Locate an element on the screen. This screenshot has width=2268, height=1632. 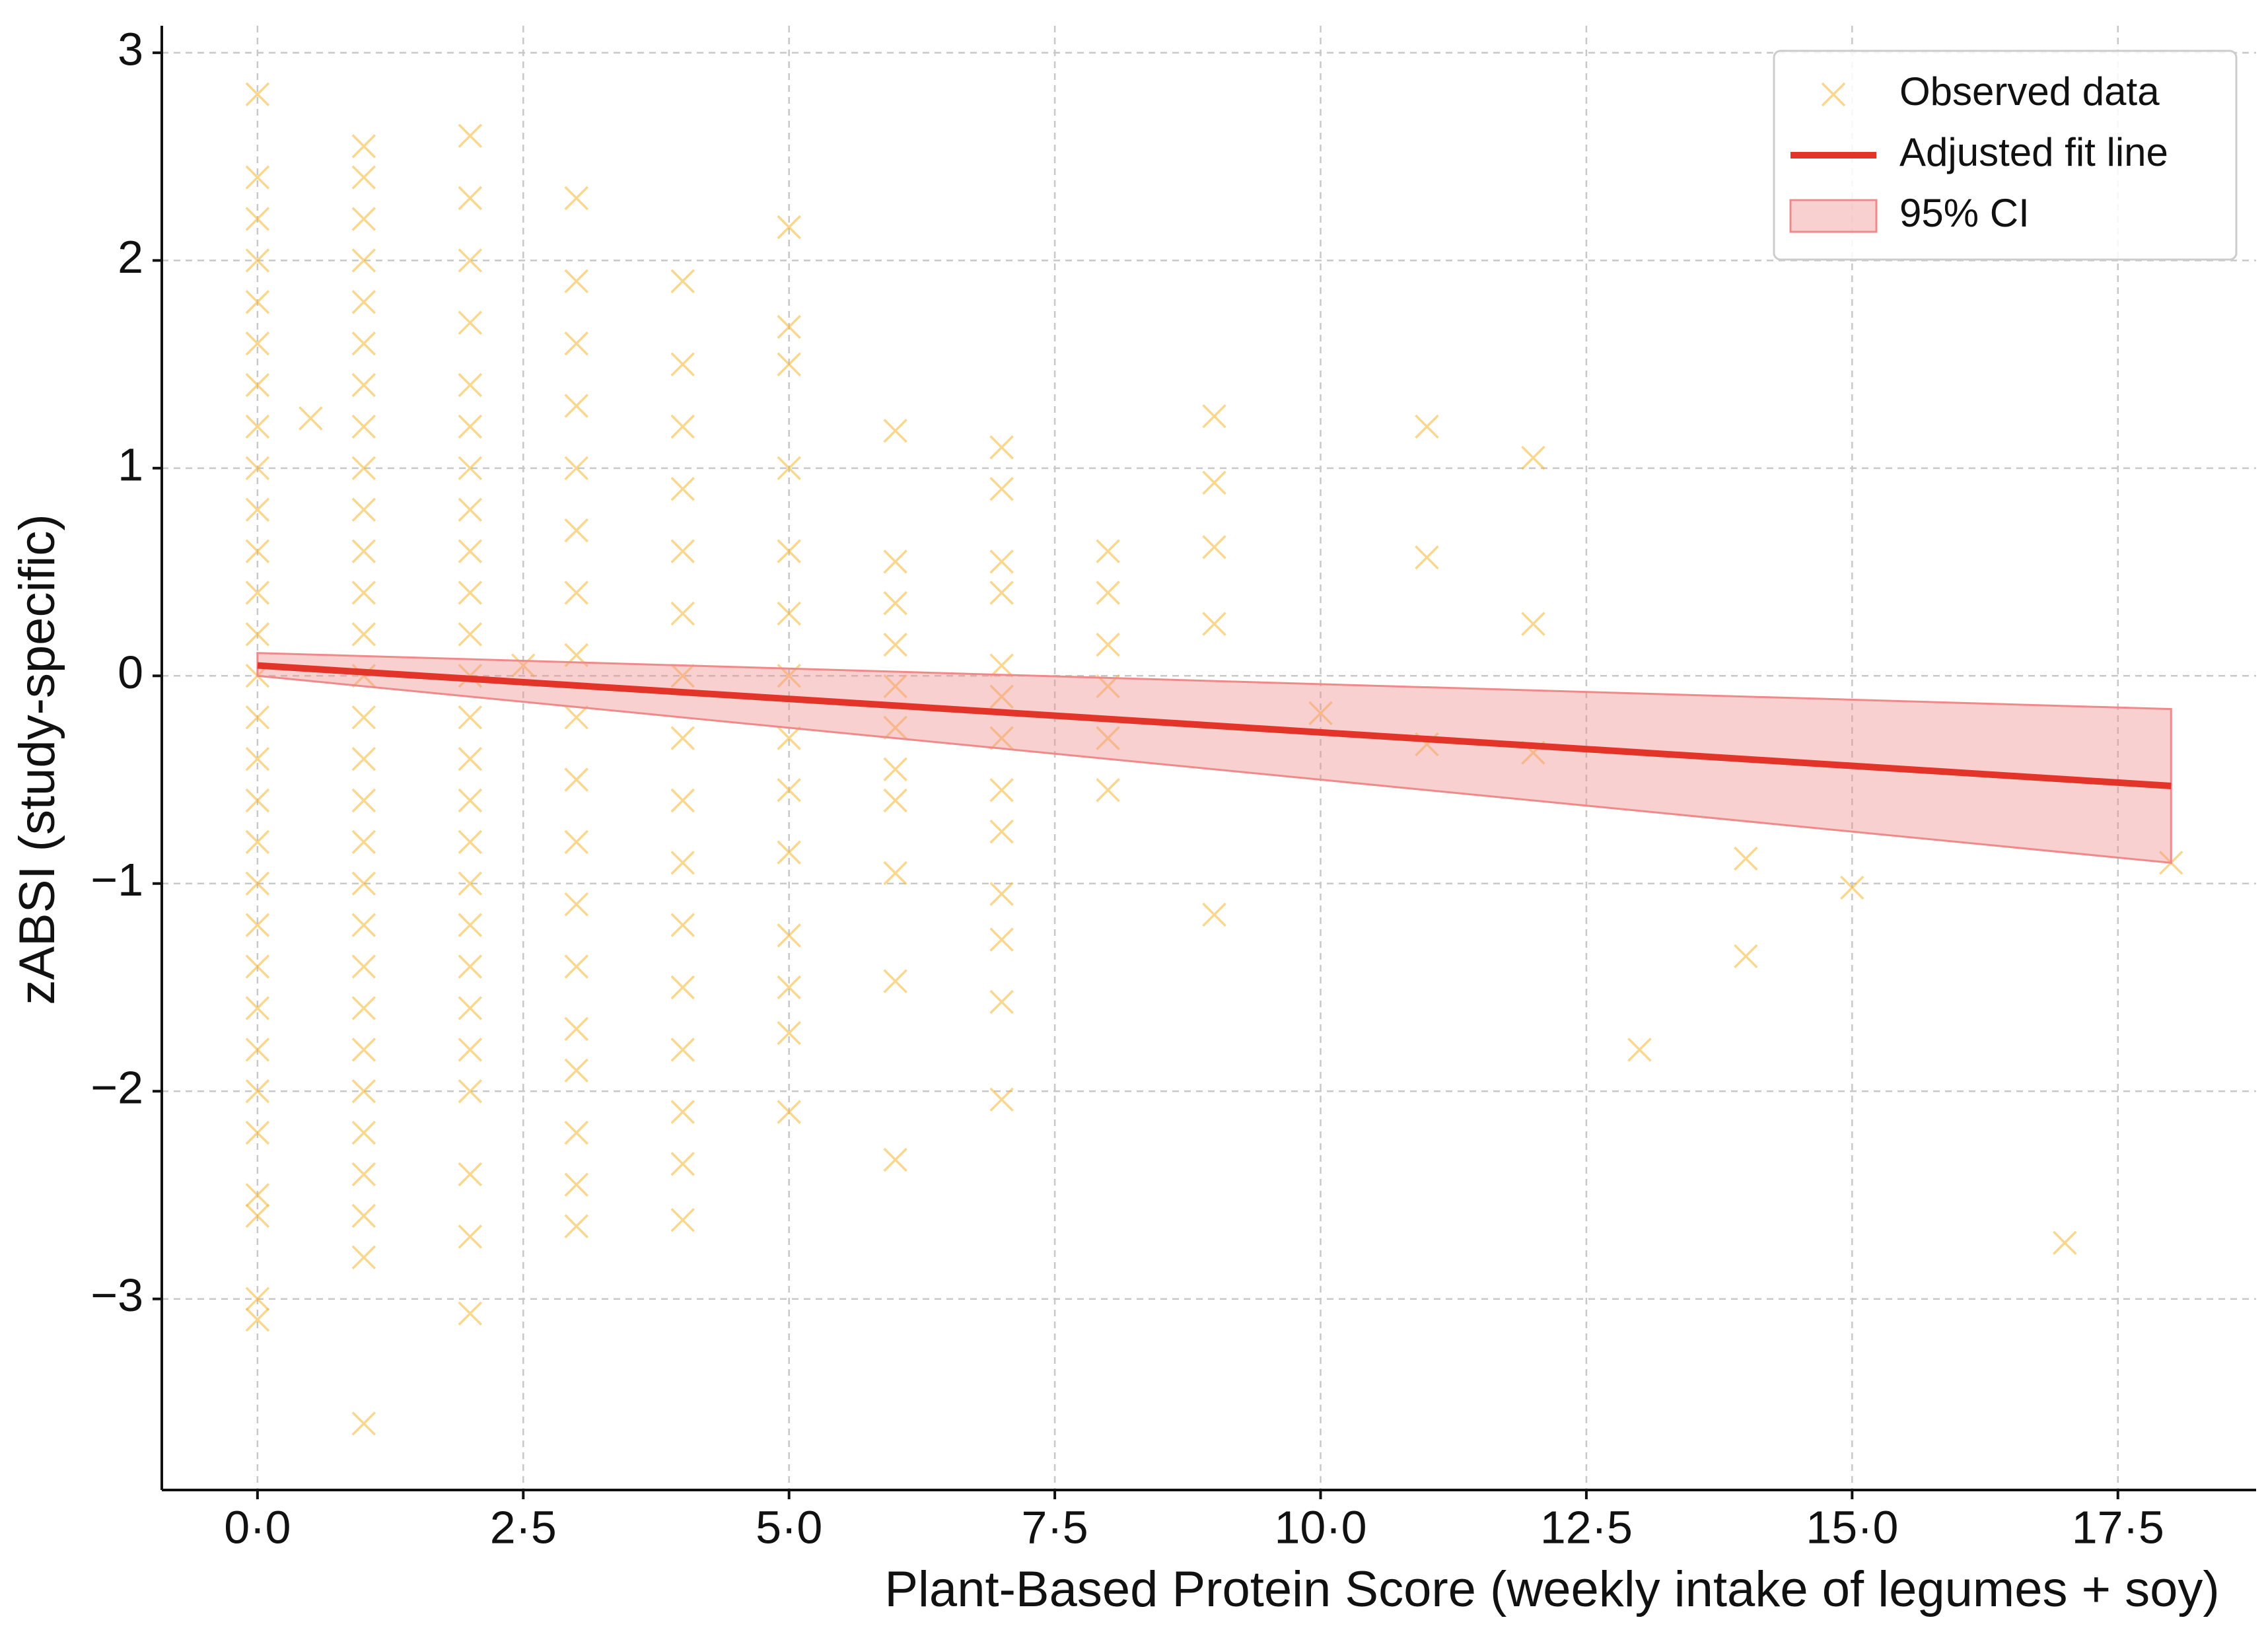
legend-label: Adjusted fit line is located at coordinates (2033, 152).